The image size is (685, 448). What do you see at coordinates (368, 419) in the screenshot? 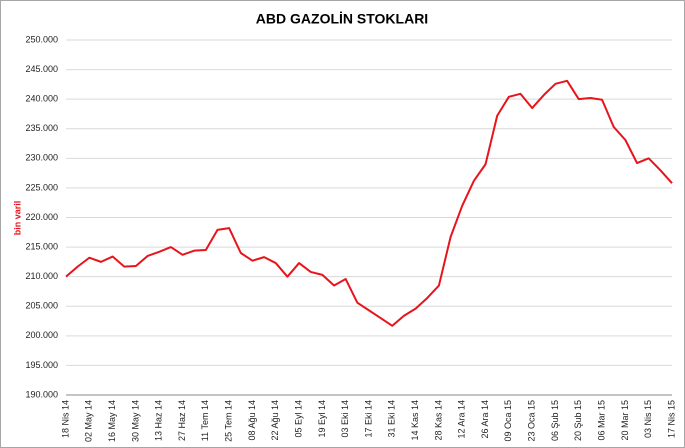
I see `x-tick-label: 17 Eki 14` at bounding box center [368, 419].